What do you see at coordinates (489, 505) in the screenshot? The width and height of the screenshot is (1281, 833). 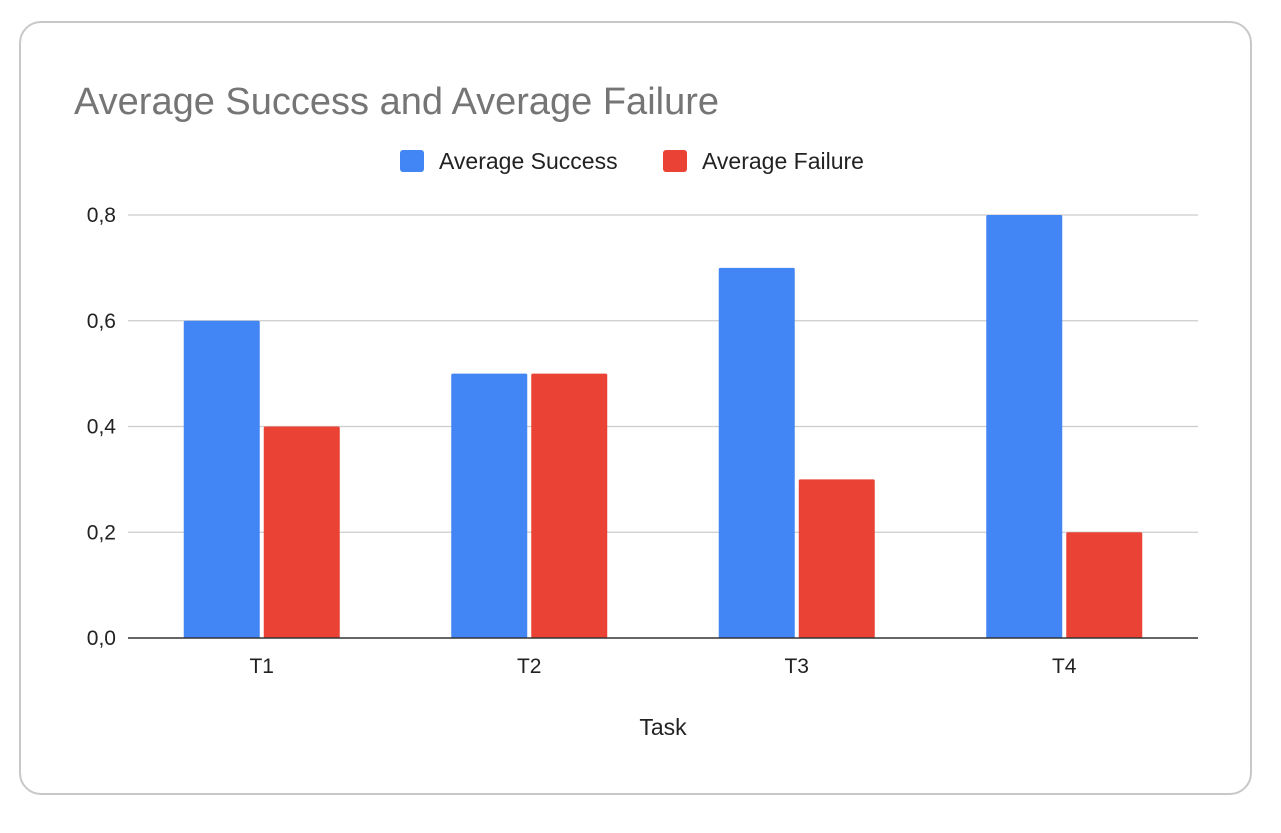 I see `bar-t2-average-success` at bounding box center [489, 505].